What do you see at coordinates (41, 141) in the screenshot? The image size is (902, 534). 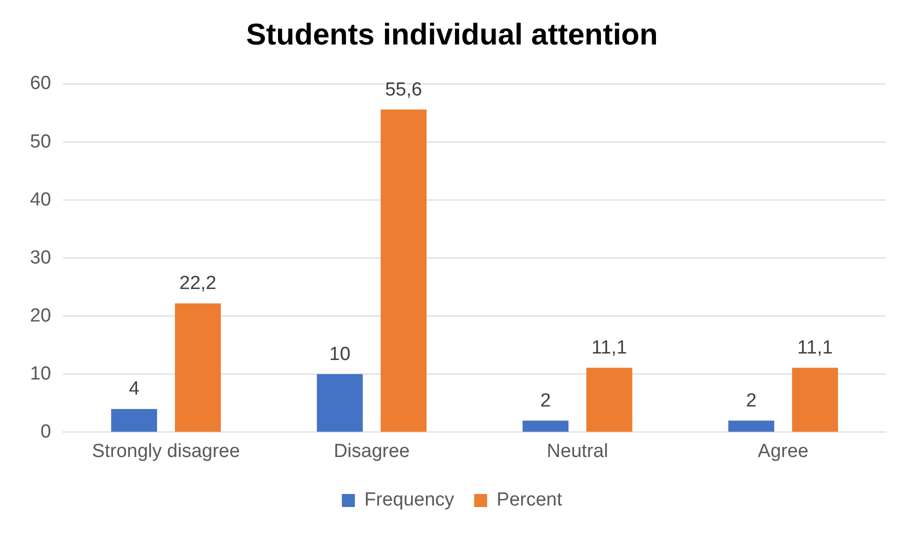 I see `y-tick-label: 50` at bounding box center [41, 141].